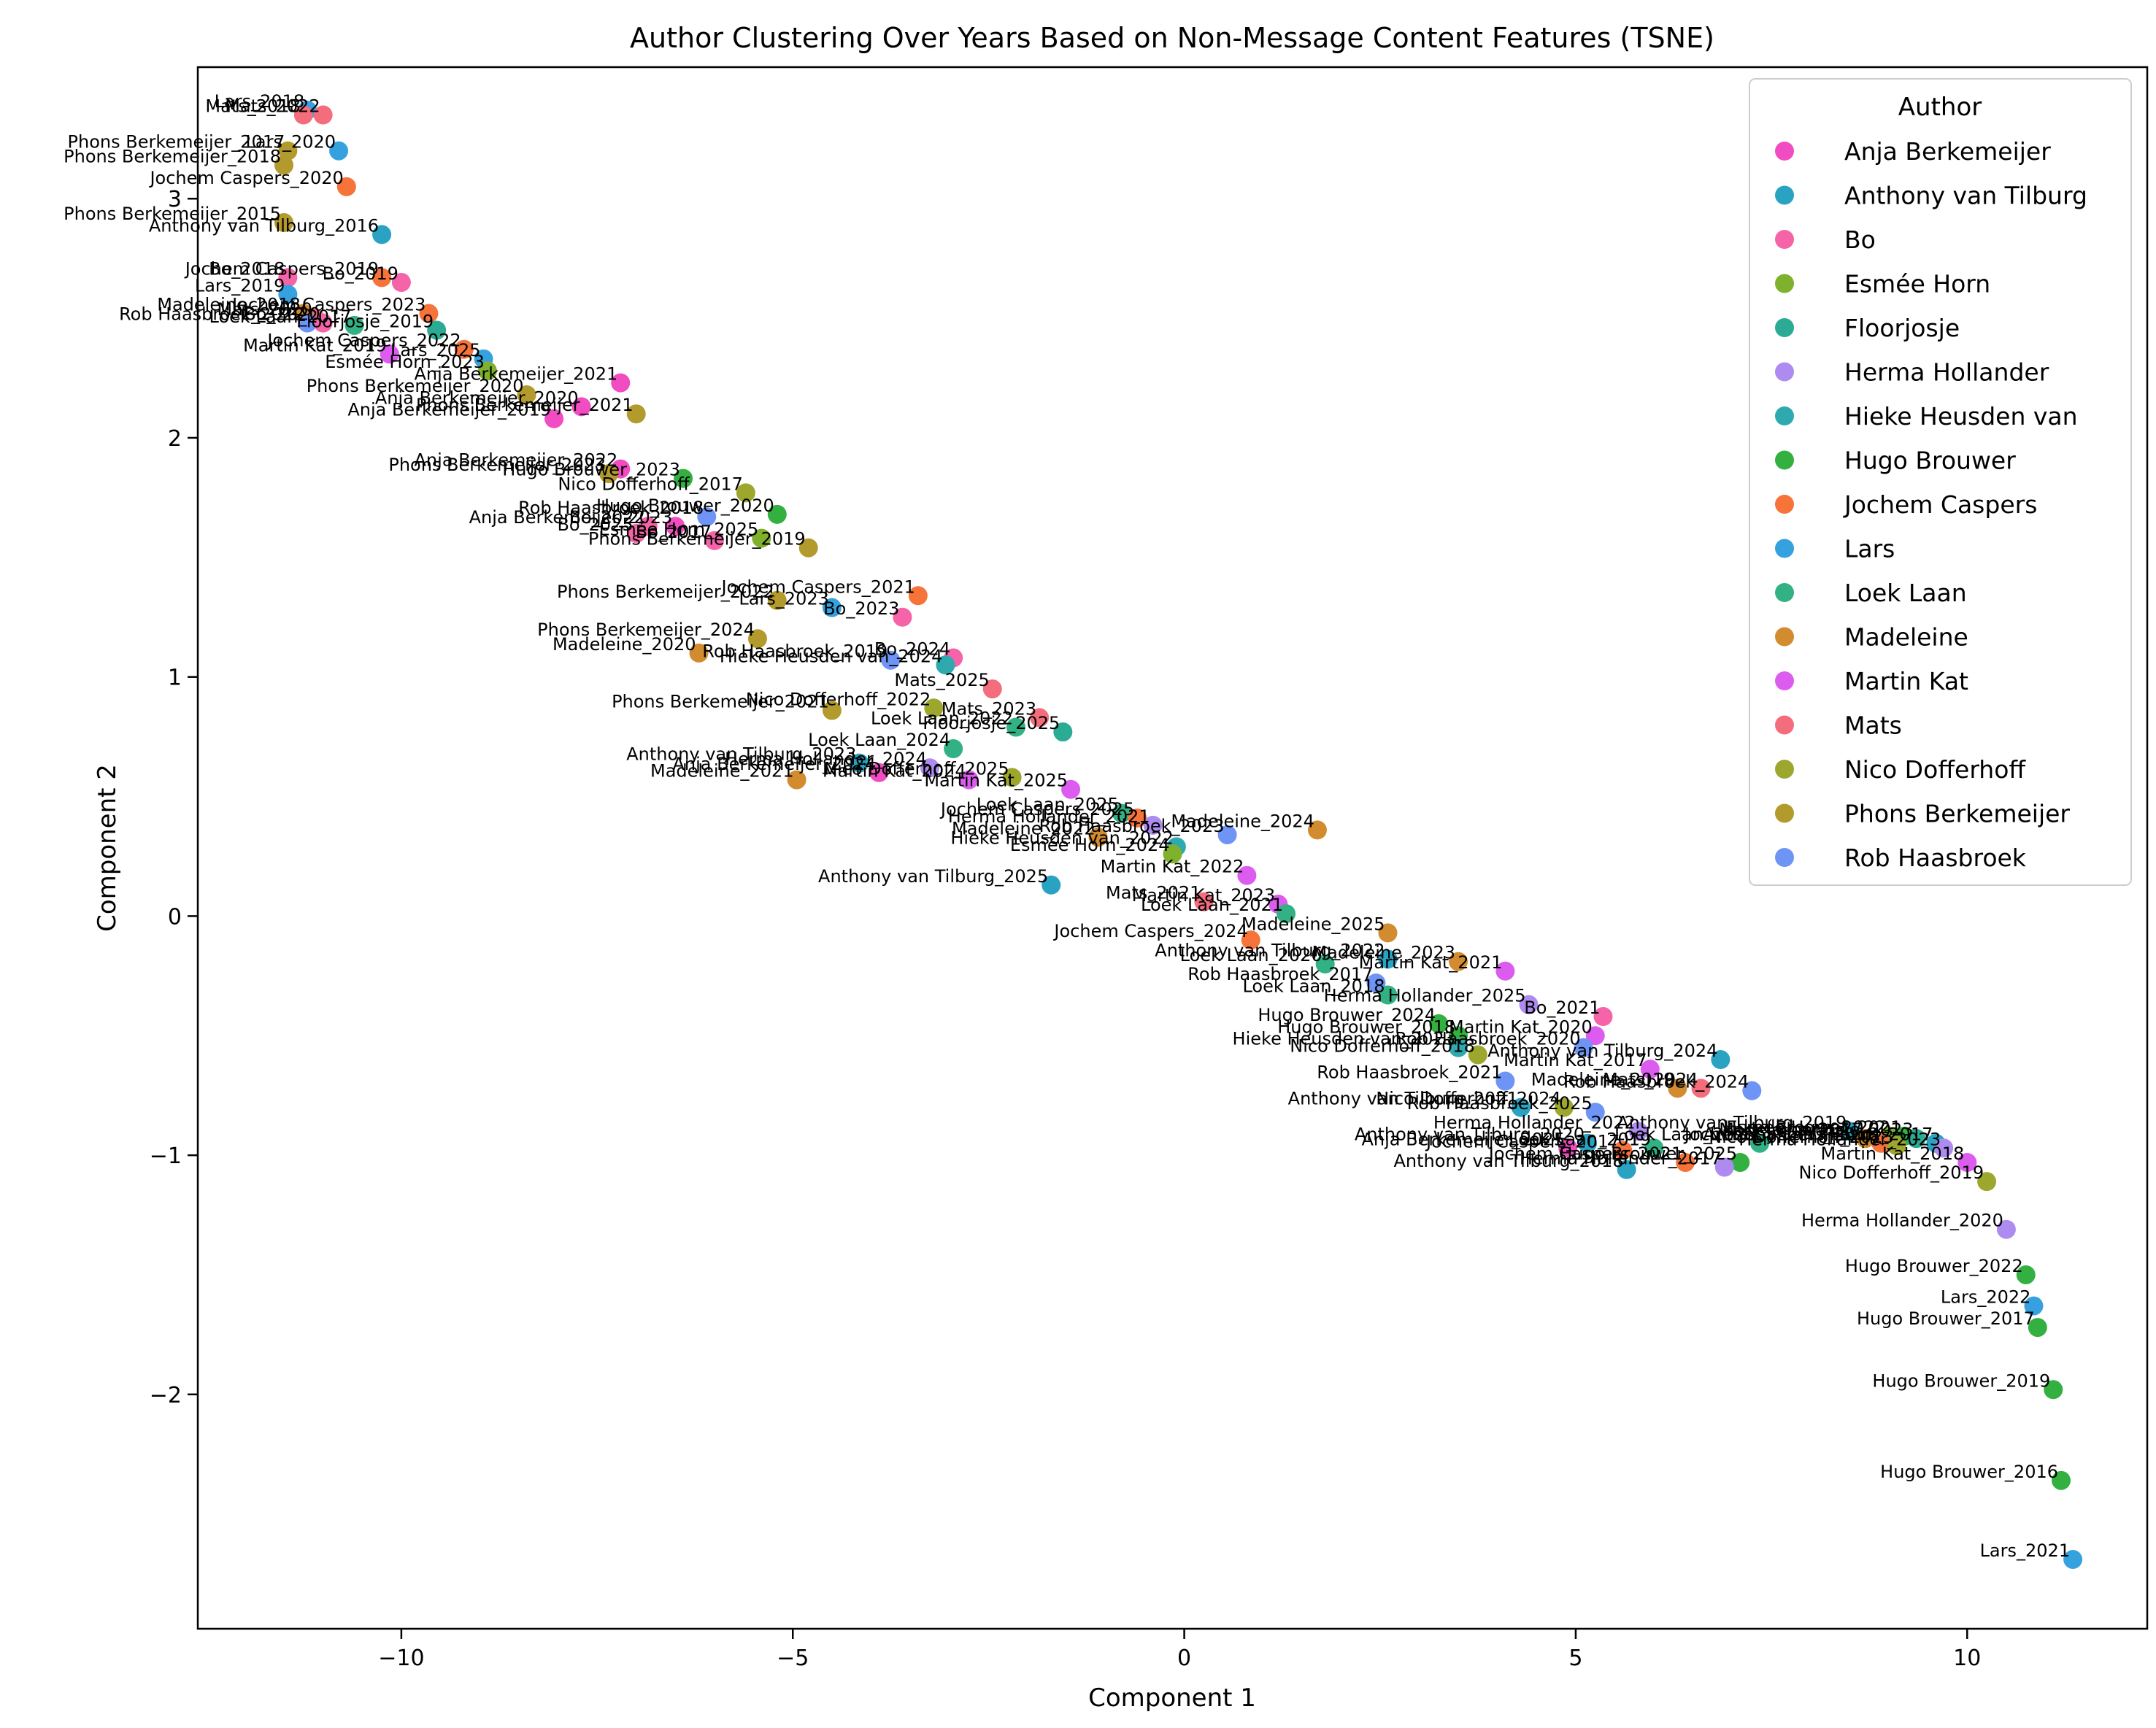 The width and height of the screenshot is (2156, 1728). I want to click on point-label: Martin Kat_2022, so click(1172, 867).